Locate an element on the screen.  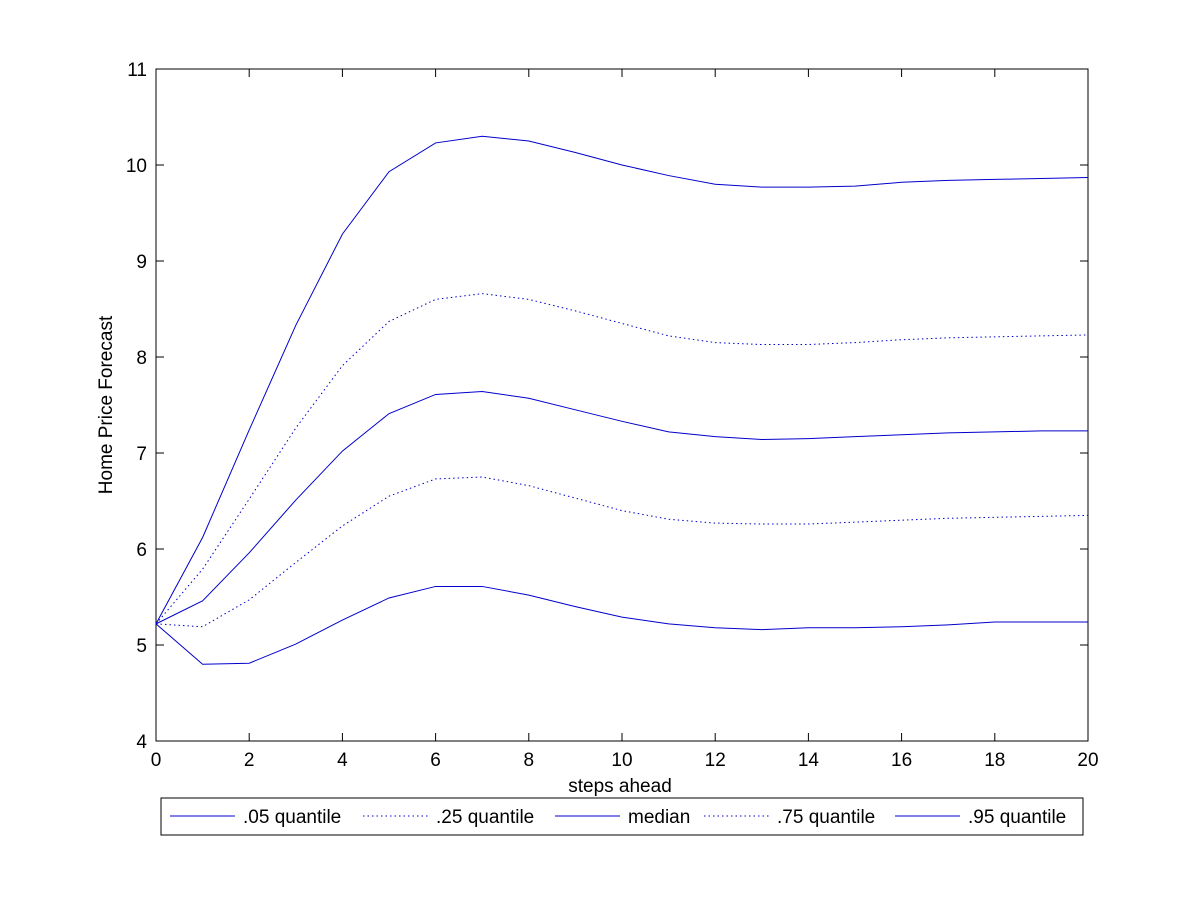
y-tick-label: 10 is located at coordinates (136, 166).